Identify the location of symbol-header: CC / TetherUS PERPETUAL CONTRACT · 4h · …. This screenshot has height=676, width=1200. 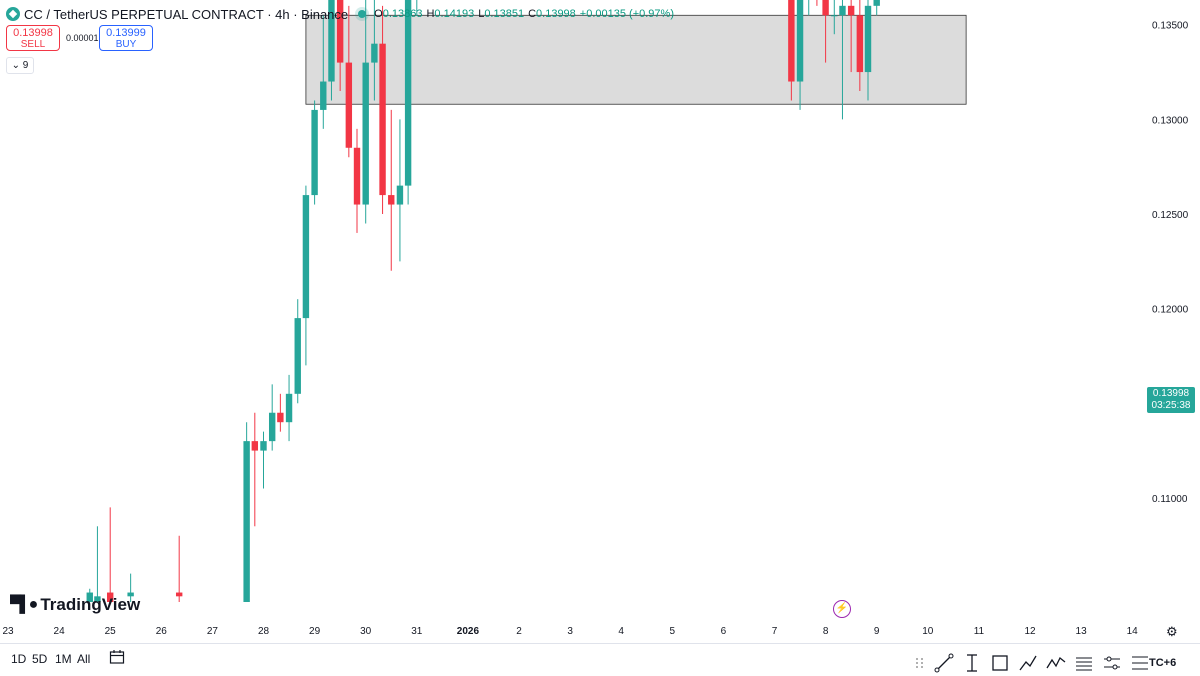
(342, 14).